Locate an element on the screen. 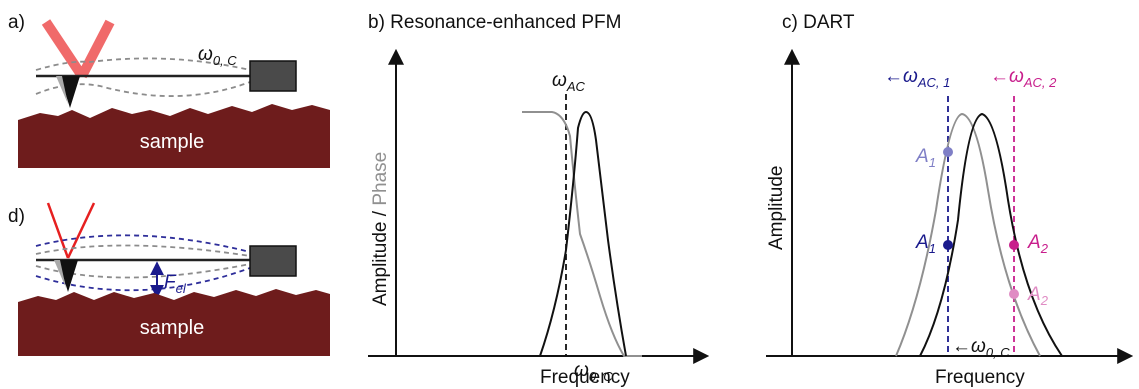  resonance-shifted-curve is located at coordinates (968, 234).